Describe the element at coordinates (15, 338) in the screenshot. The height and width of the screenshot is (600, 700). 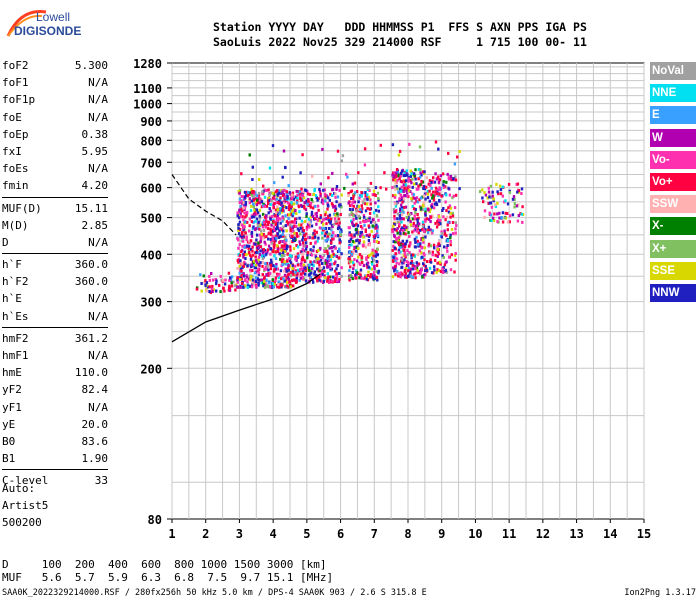
I see `param-name: hmF2` at that location.